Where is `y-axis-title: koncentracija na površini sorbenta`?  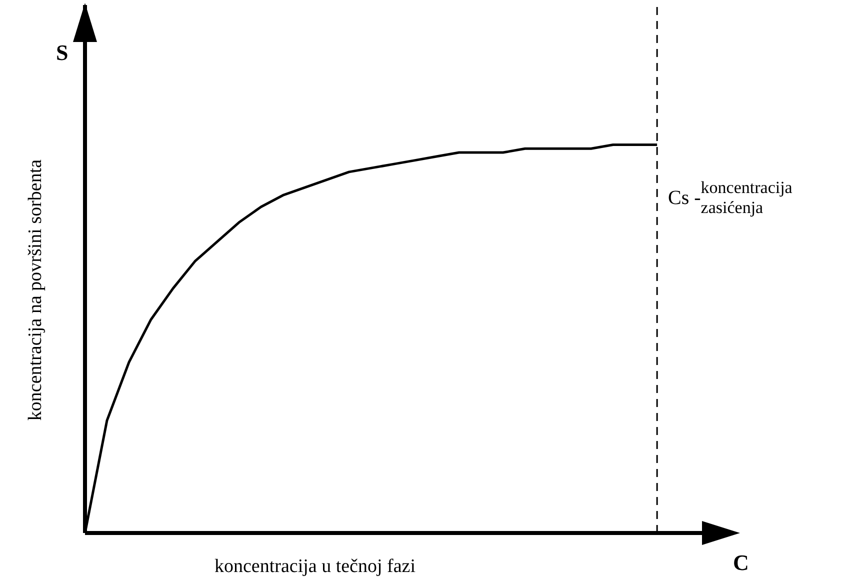 y-axis-title: koncentracija na površini sorbenta is located at coordinates (36, 290).